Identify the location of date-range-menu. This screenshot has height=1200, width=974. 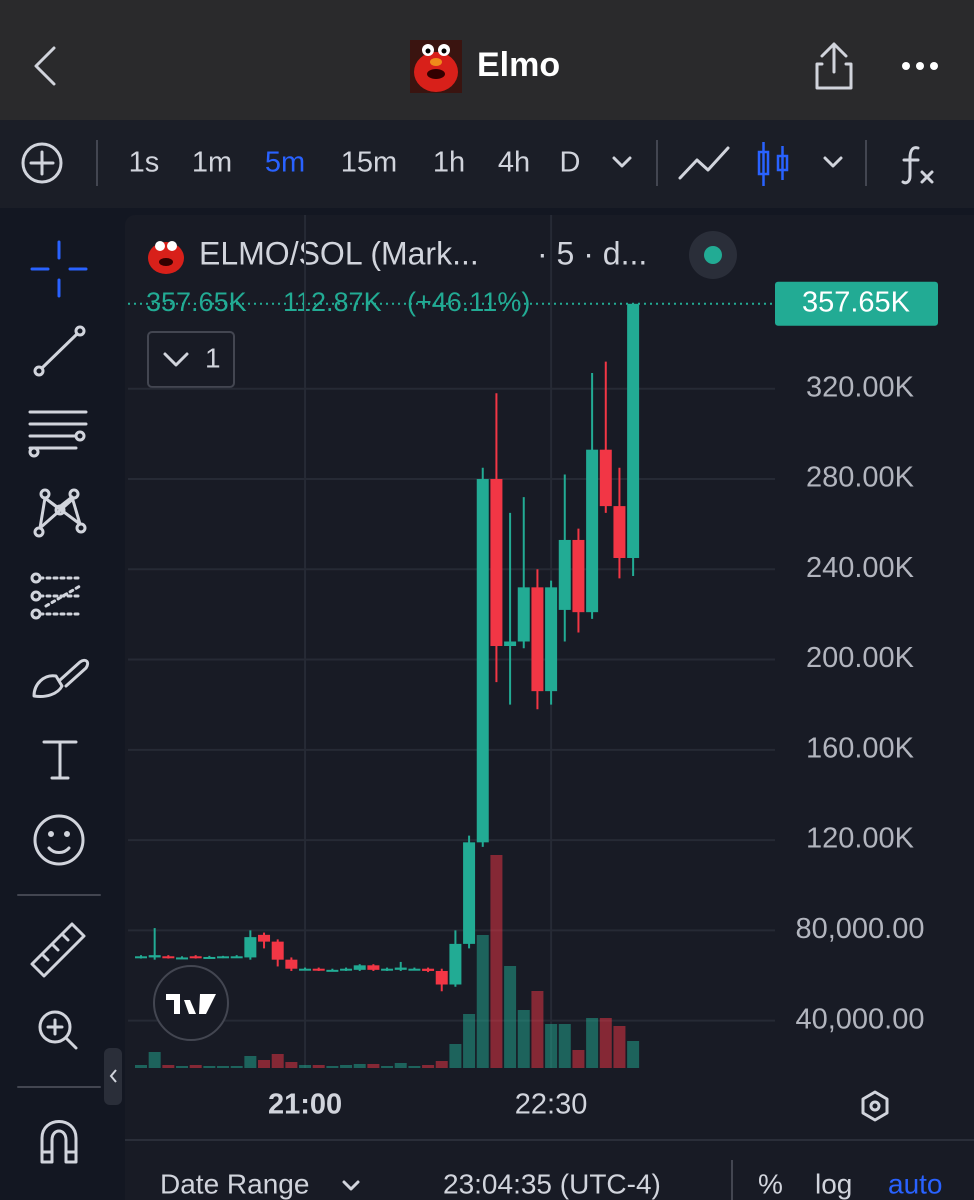
(351, 1185).